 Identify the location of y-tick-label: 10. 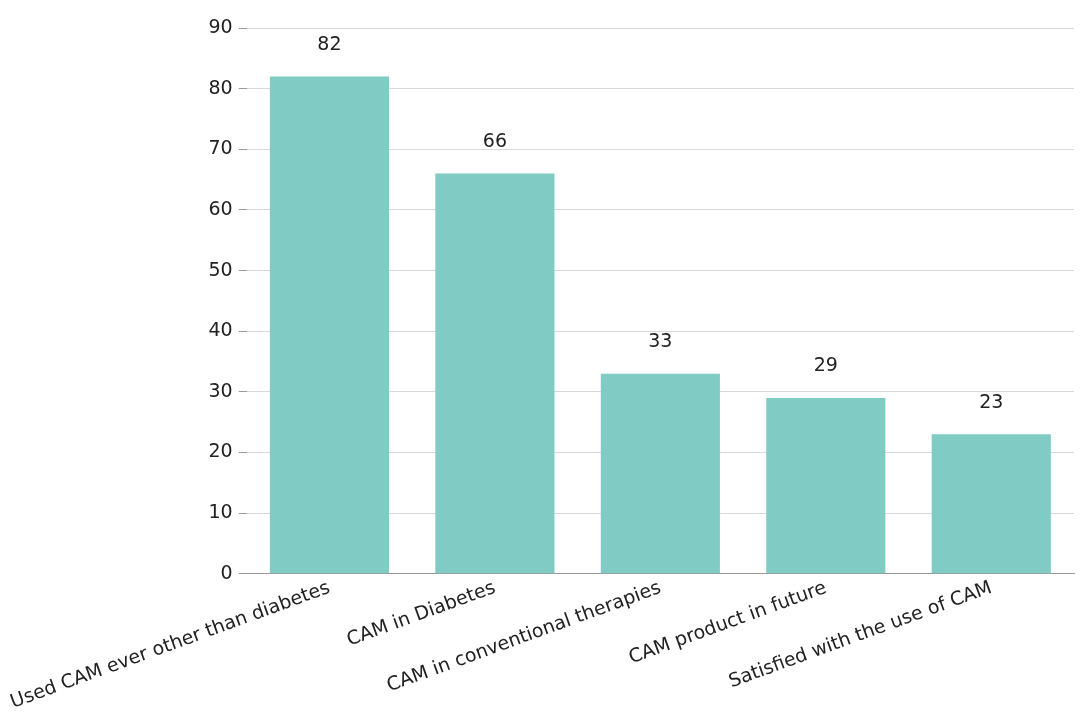
(220, 511).